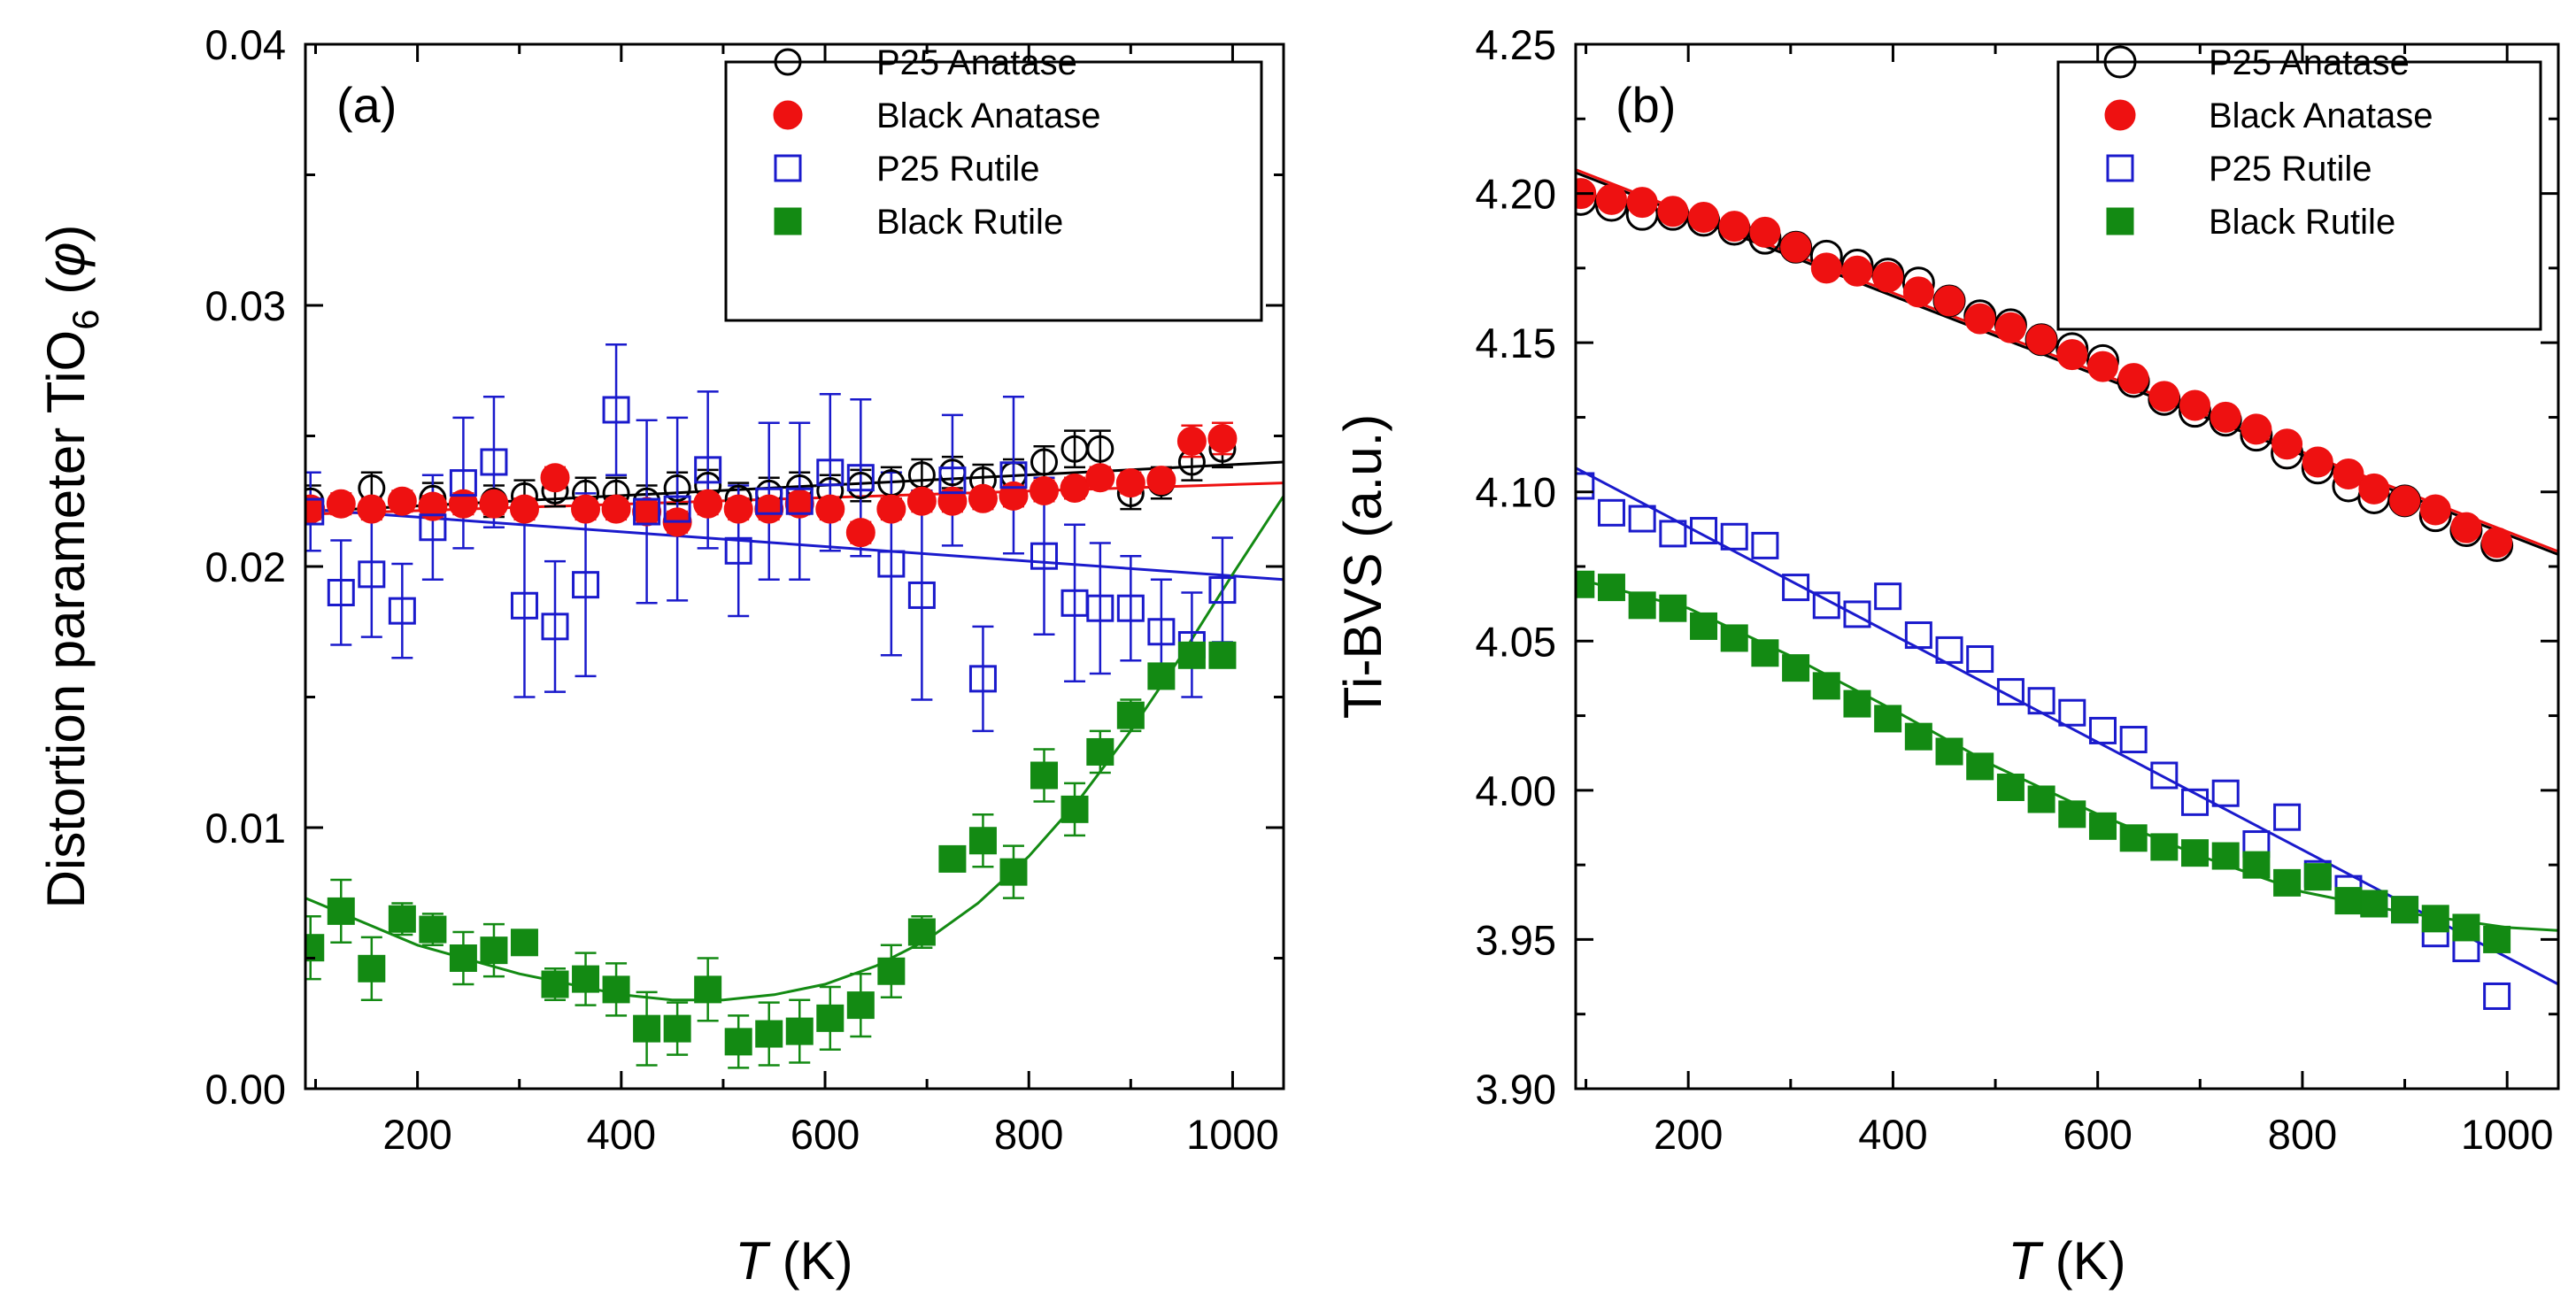 This screenshot has width=2576, height=1310. Describe the element at coordinates (66, 260) in the screenshot. I see `panel-a-y-axis-title-phi: φ` at that location.